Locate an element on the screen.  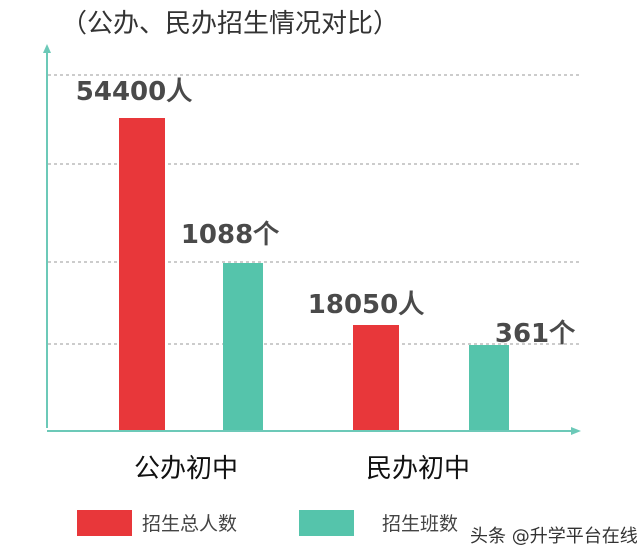
bar-class-count-private is located at coordinates (489, 387).